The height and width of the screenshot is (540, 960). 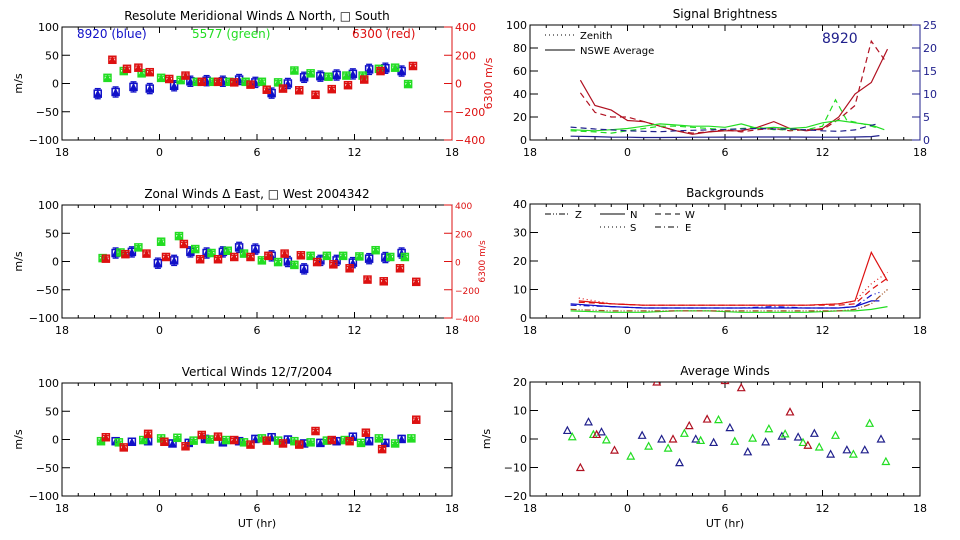 I want to click on series-line-6300-N, so click(x=733, y=278).